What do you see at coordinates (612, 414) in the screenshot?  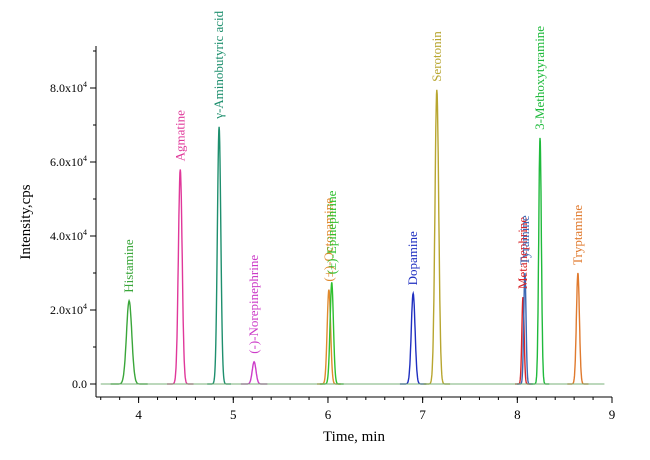 I see `x-tick-label: 9` at bounding box center [612, 414].